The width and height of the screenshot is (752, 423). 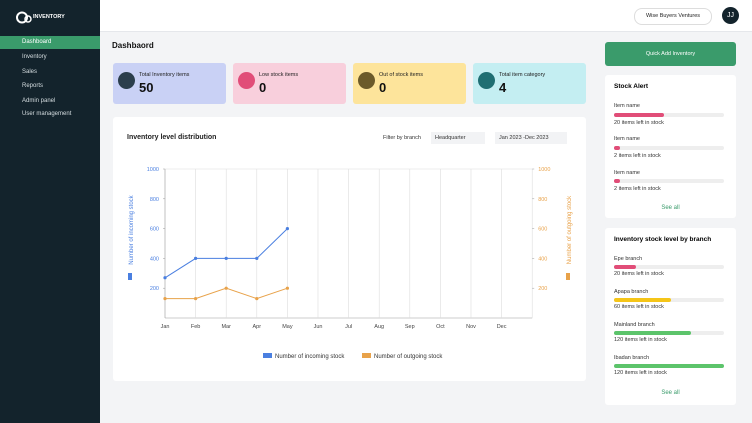 What do you see at coordinates (310, 357) in the screenshot?
I see `legend-label: Number of incoming stock` at bounding box center [310, 357].